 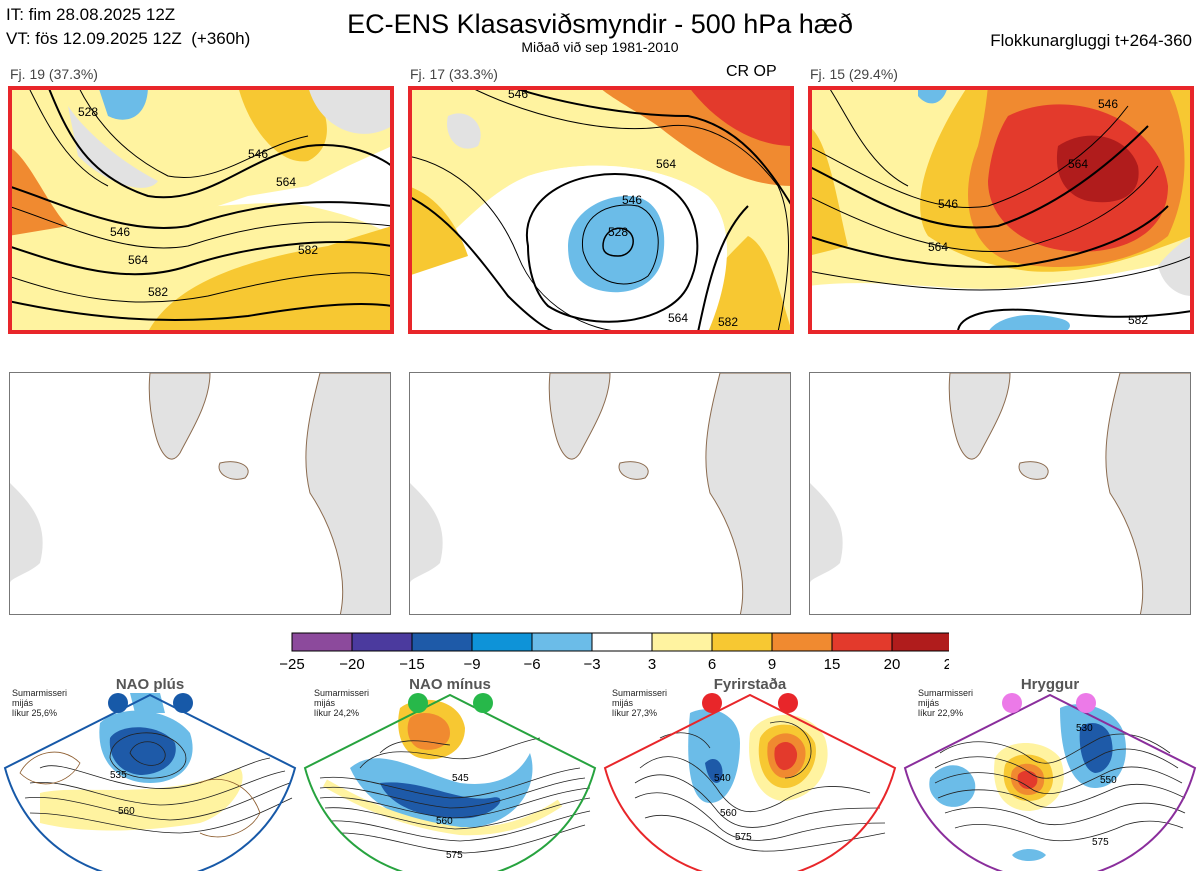 What do you see at coordinates (150, 684) in the screenshot?
I see `regime-title: NAO plús` at bounding box center [150, 684].